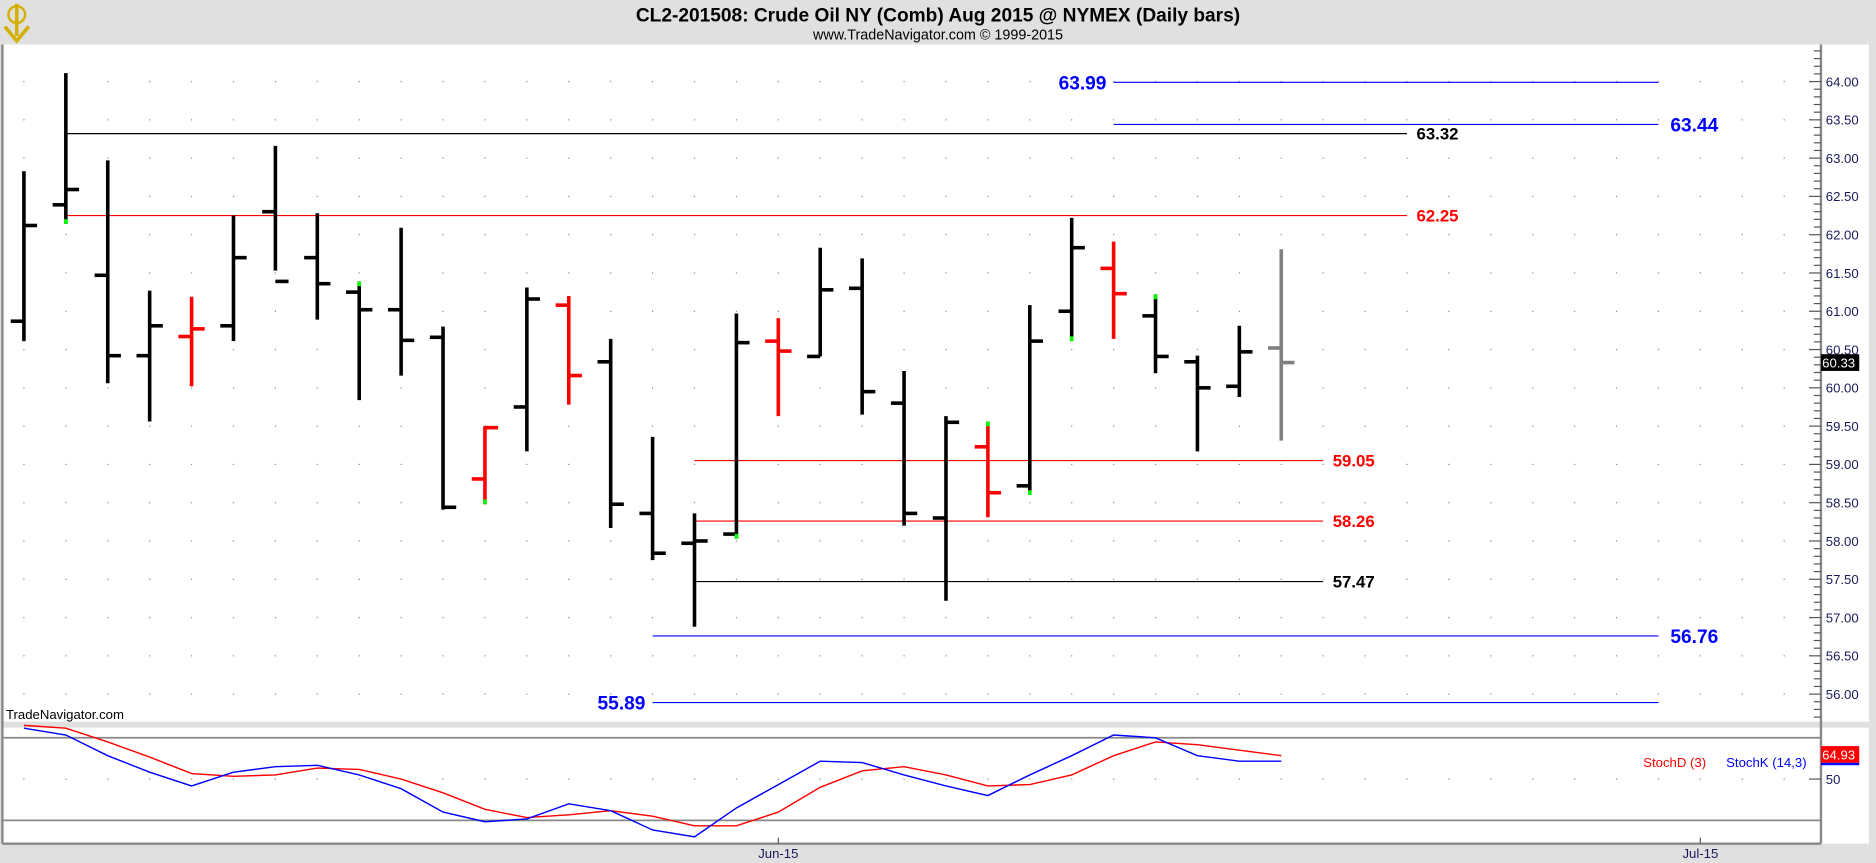 This screenshot has height=863, width=1876. I want to click on stochastic-indicator: 50 64.93, so click(931, 781).